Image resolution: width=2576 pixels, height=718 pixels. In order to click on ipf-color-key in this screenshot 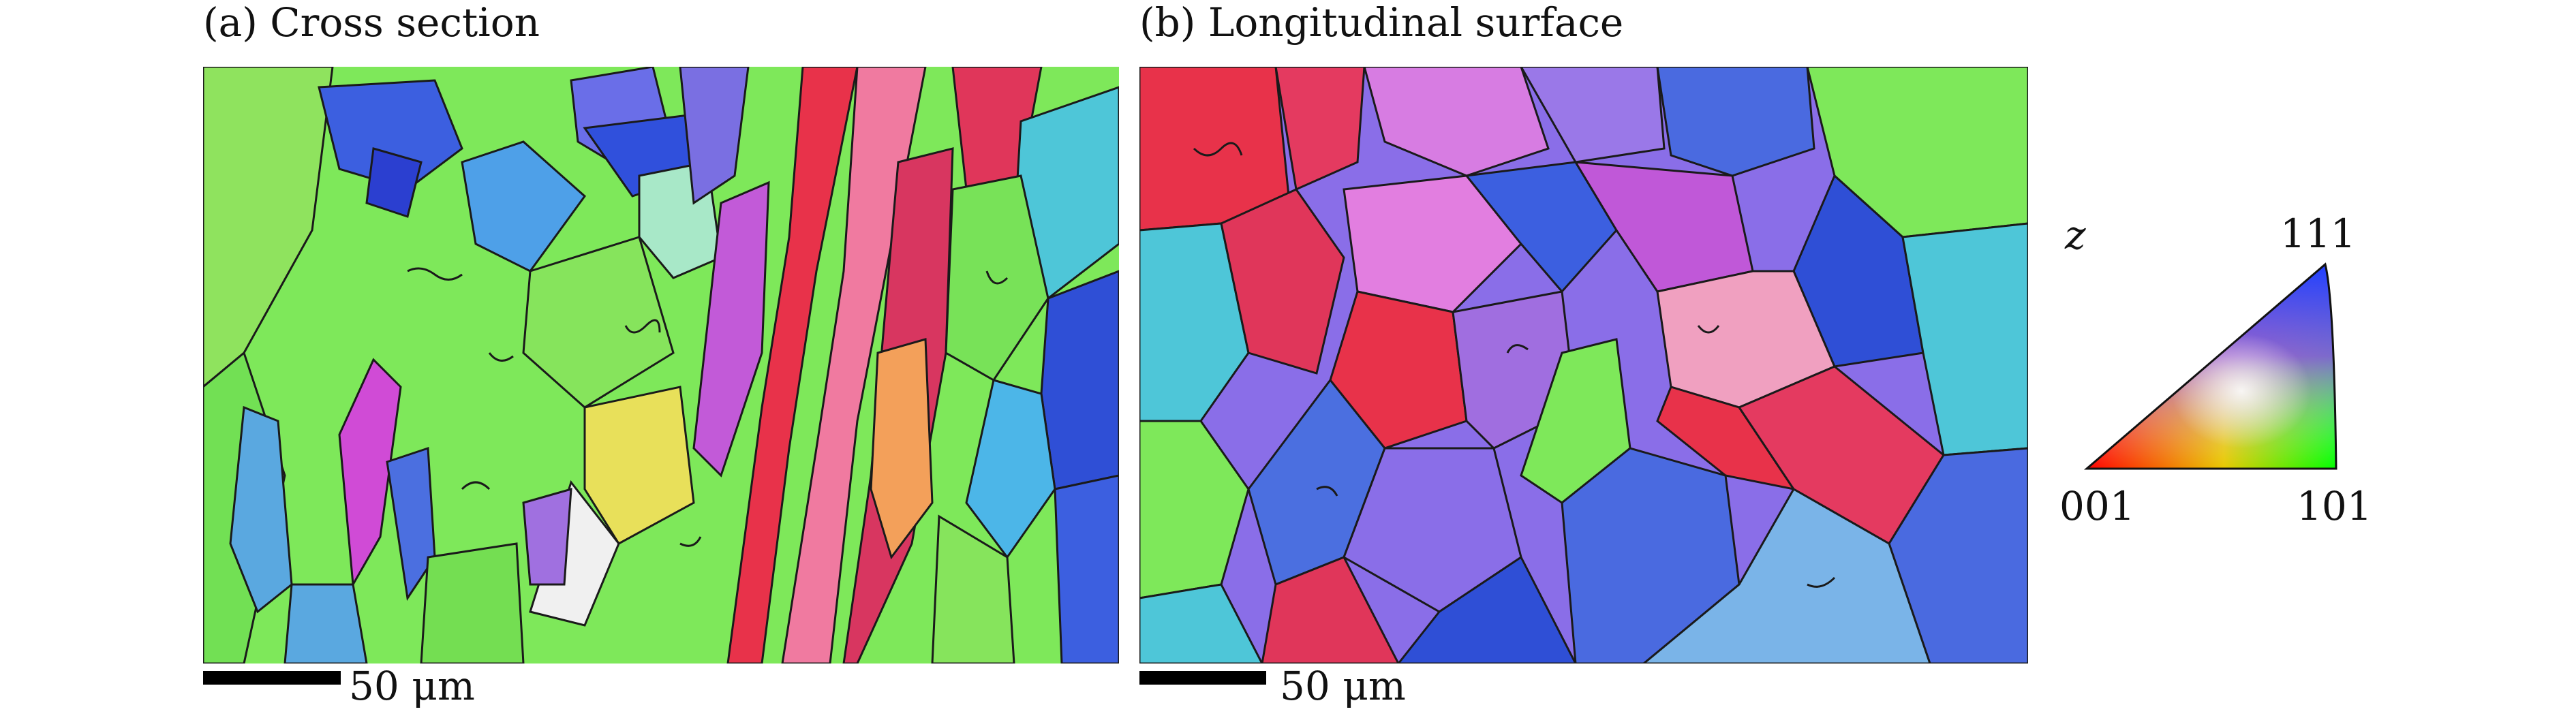, I will do `click(2221, 368)`.